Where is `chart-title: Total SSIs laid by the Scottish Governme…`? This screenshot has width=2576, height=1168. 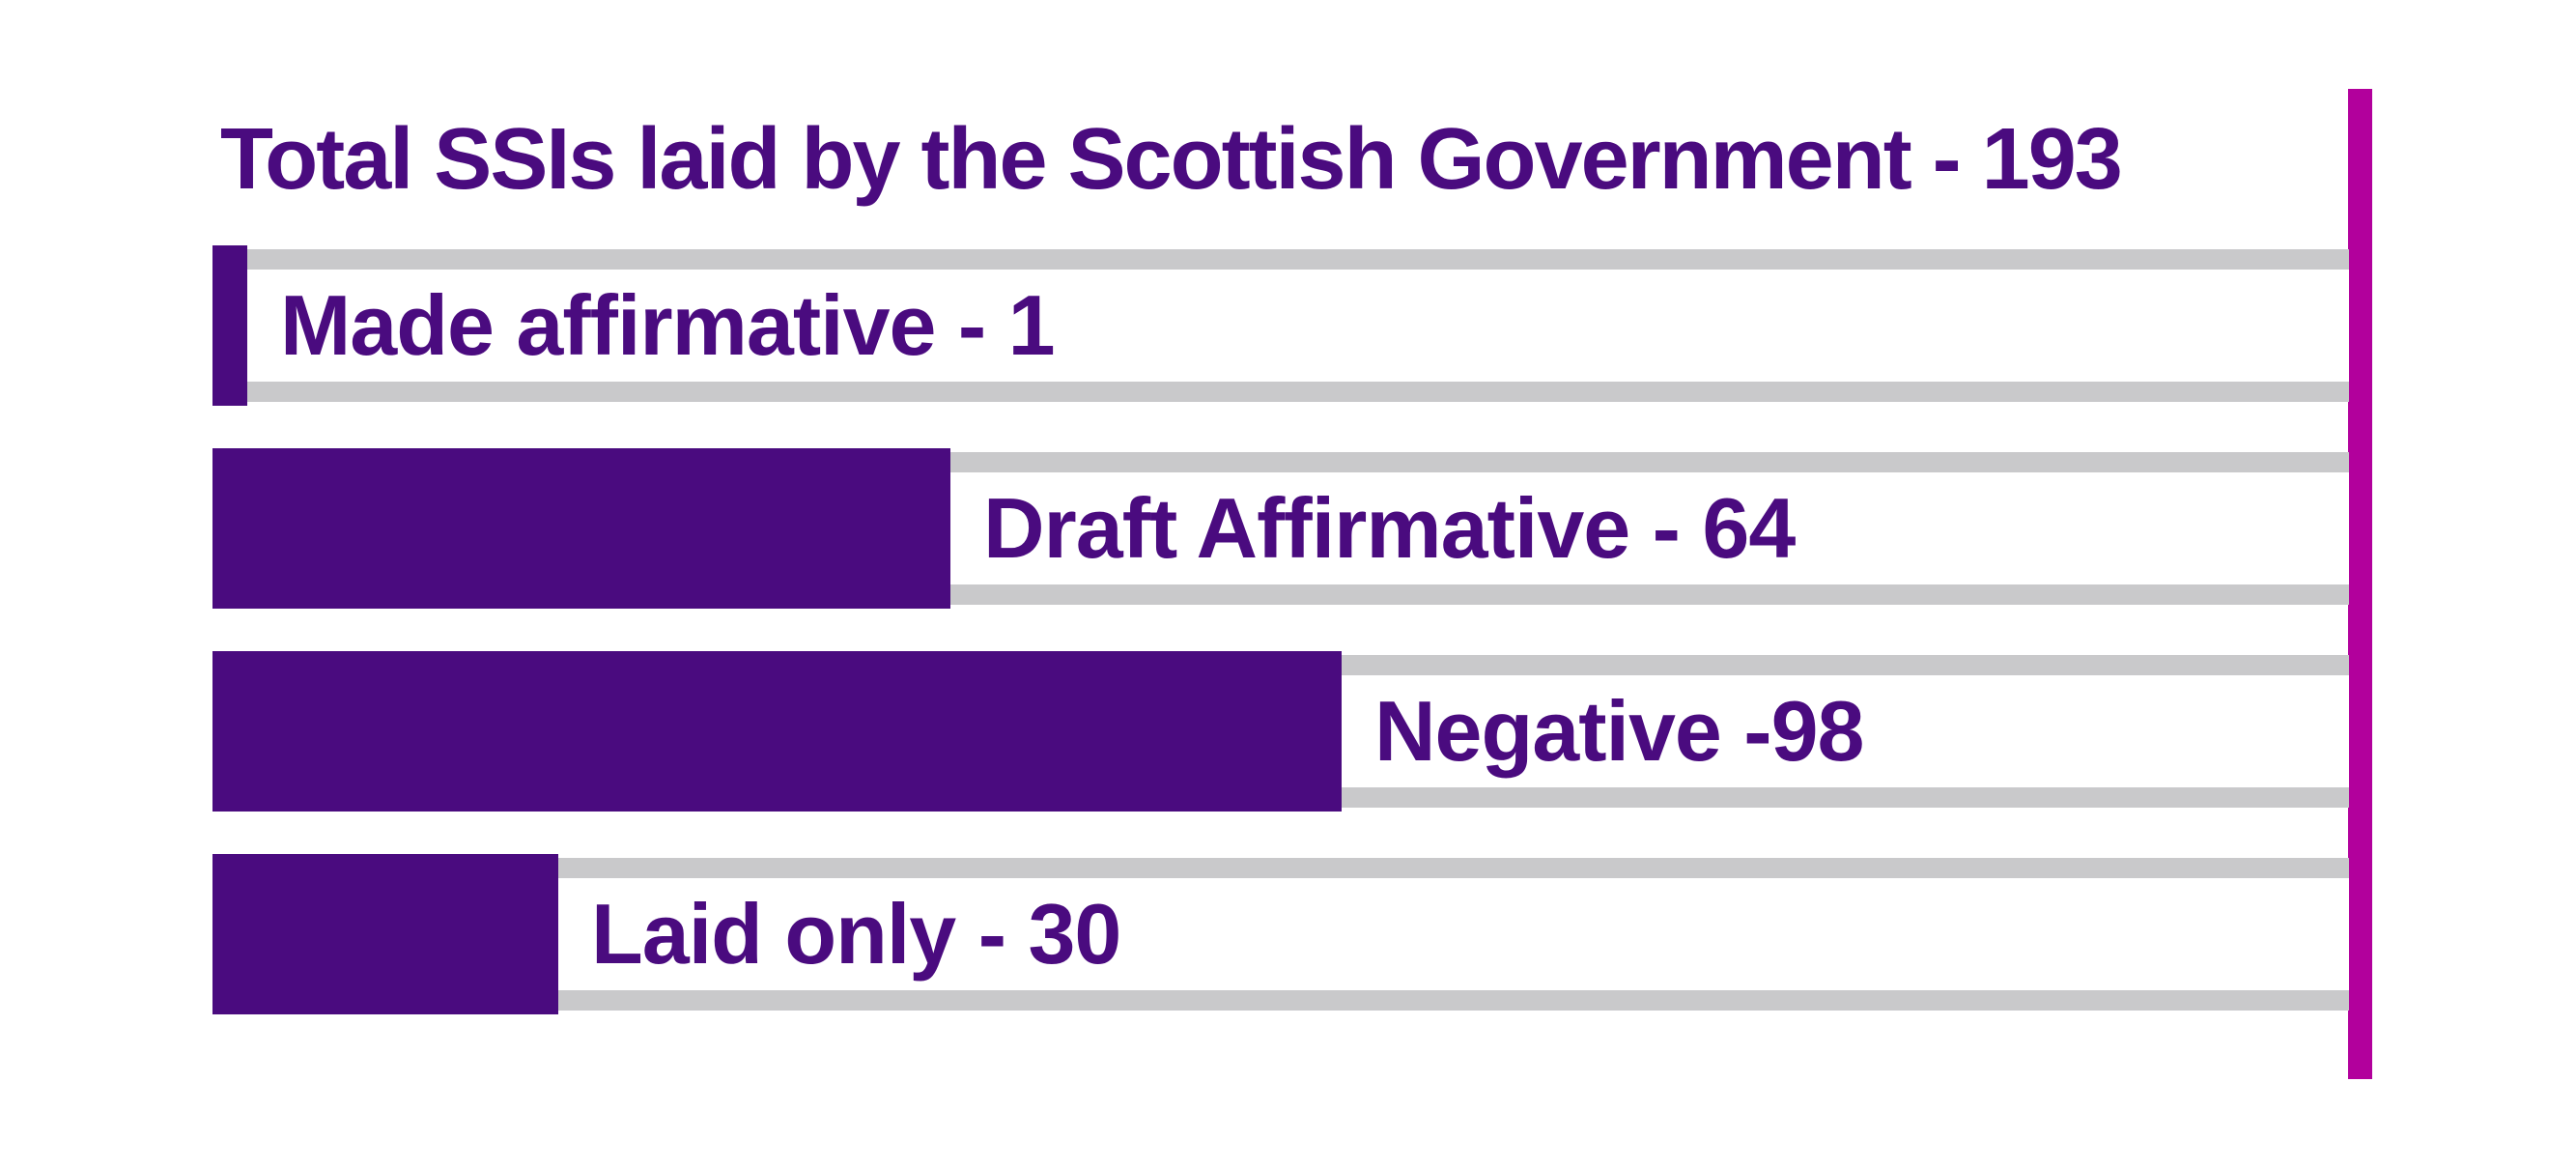 chart-title: Total SSIs laid by the Scottish Governme… is located at coordinates (1171, 159).